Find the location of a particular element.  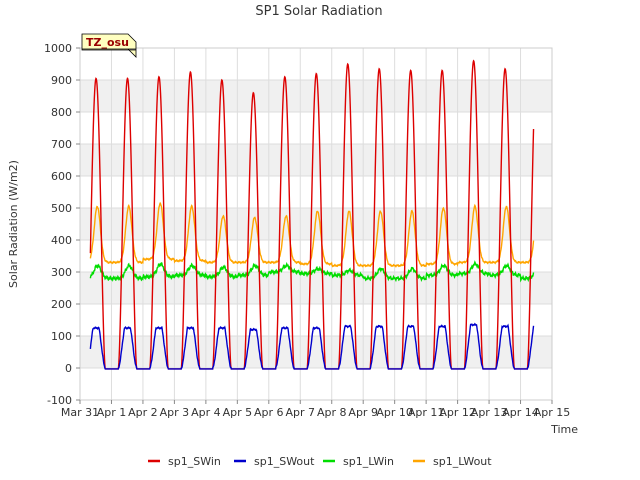

legend: sp1_SWin sp1_SWout sp1_LWin sp1_LWout is located at coordinates (320, 461).